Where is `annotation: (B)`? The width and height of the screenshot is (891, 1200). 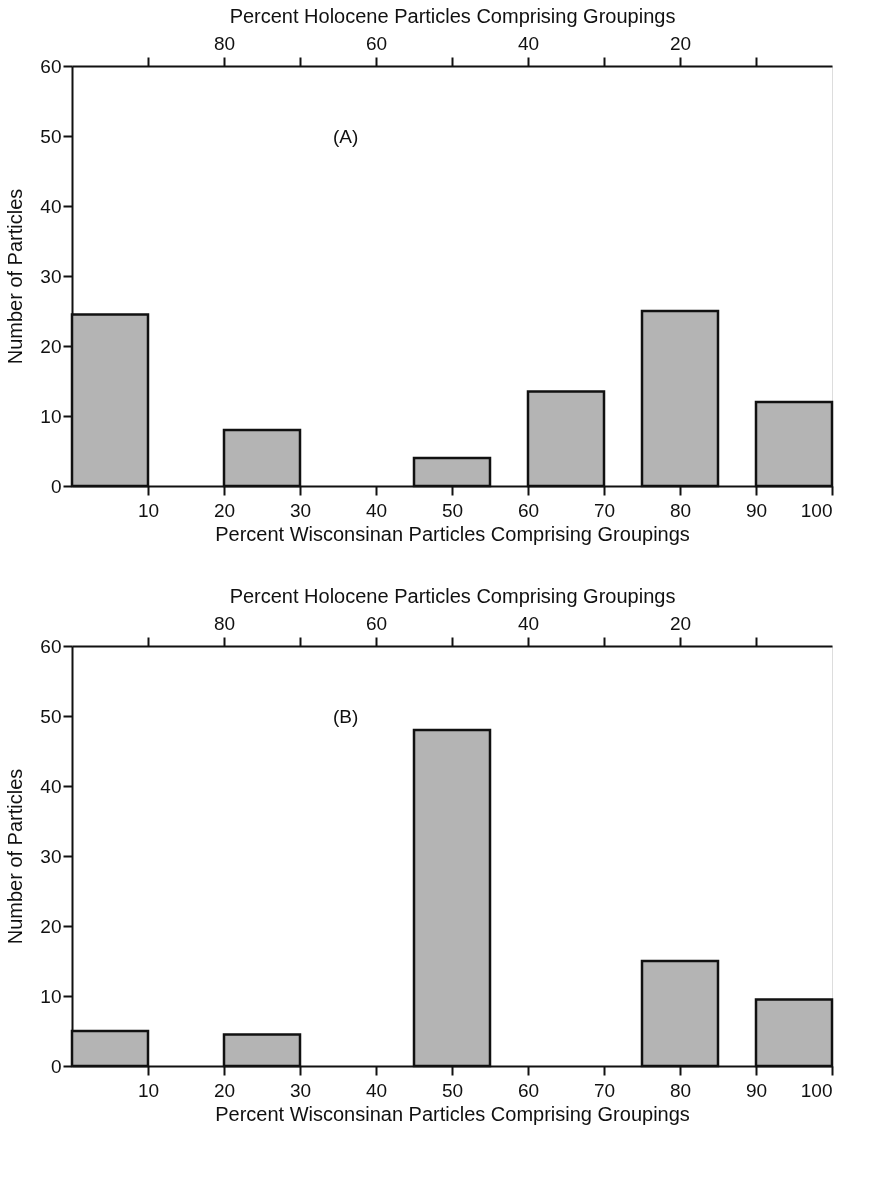
annotation: (B) is located at coordinates (345, 717).